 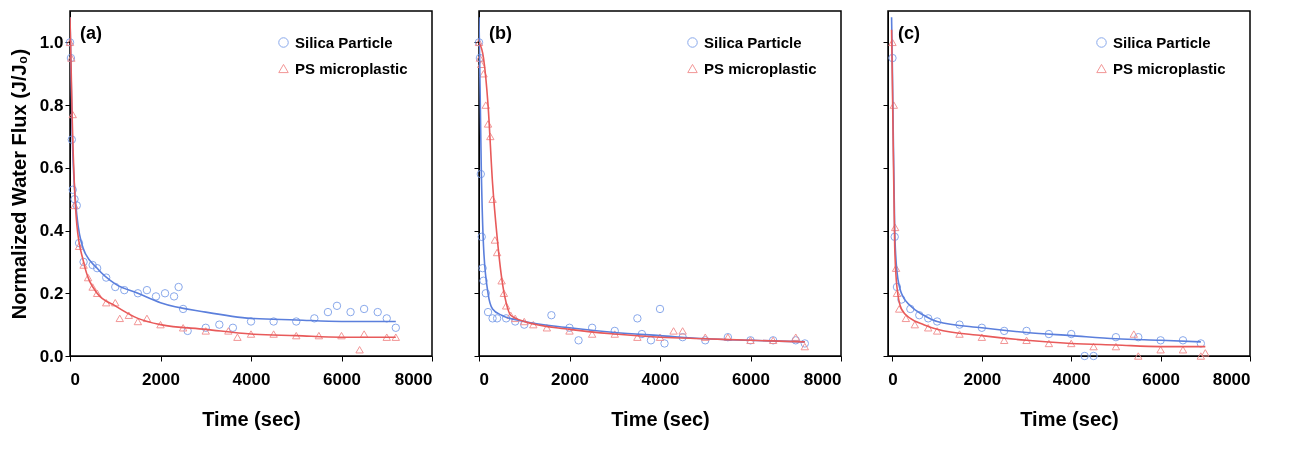 What do you see at coordinates (51, 356) in the screenshot?
I see `y-tick-label: 0.0` at bounding box center [51, 356].